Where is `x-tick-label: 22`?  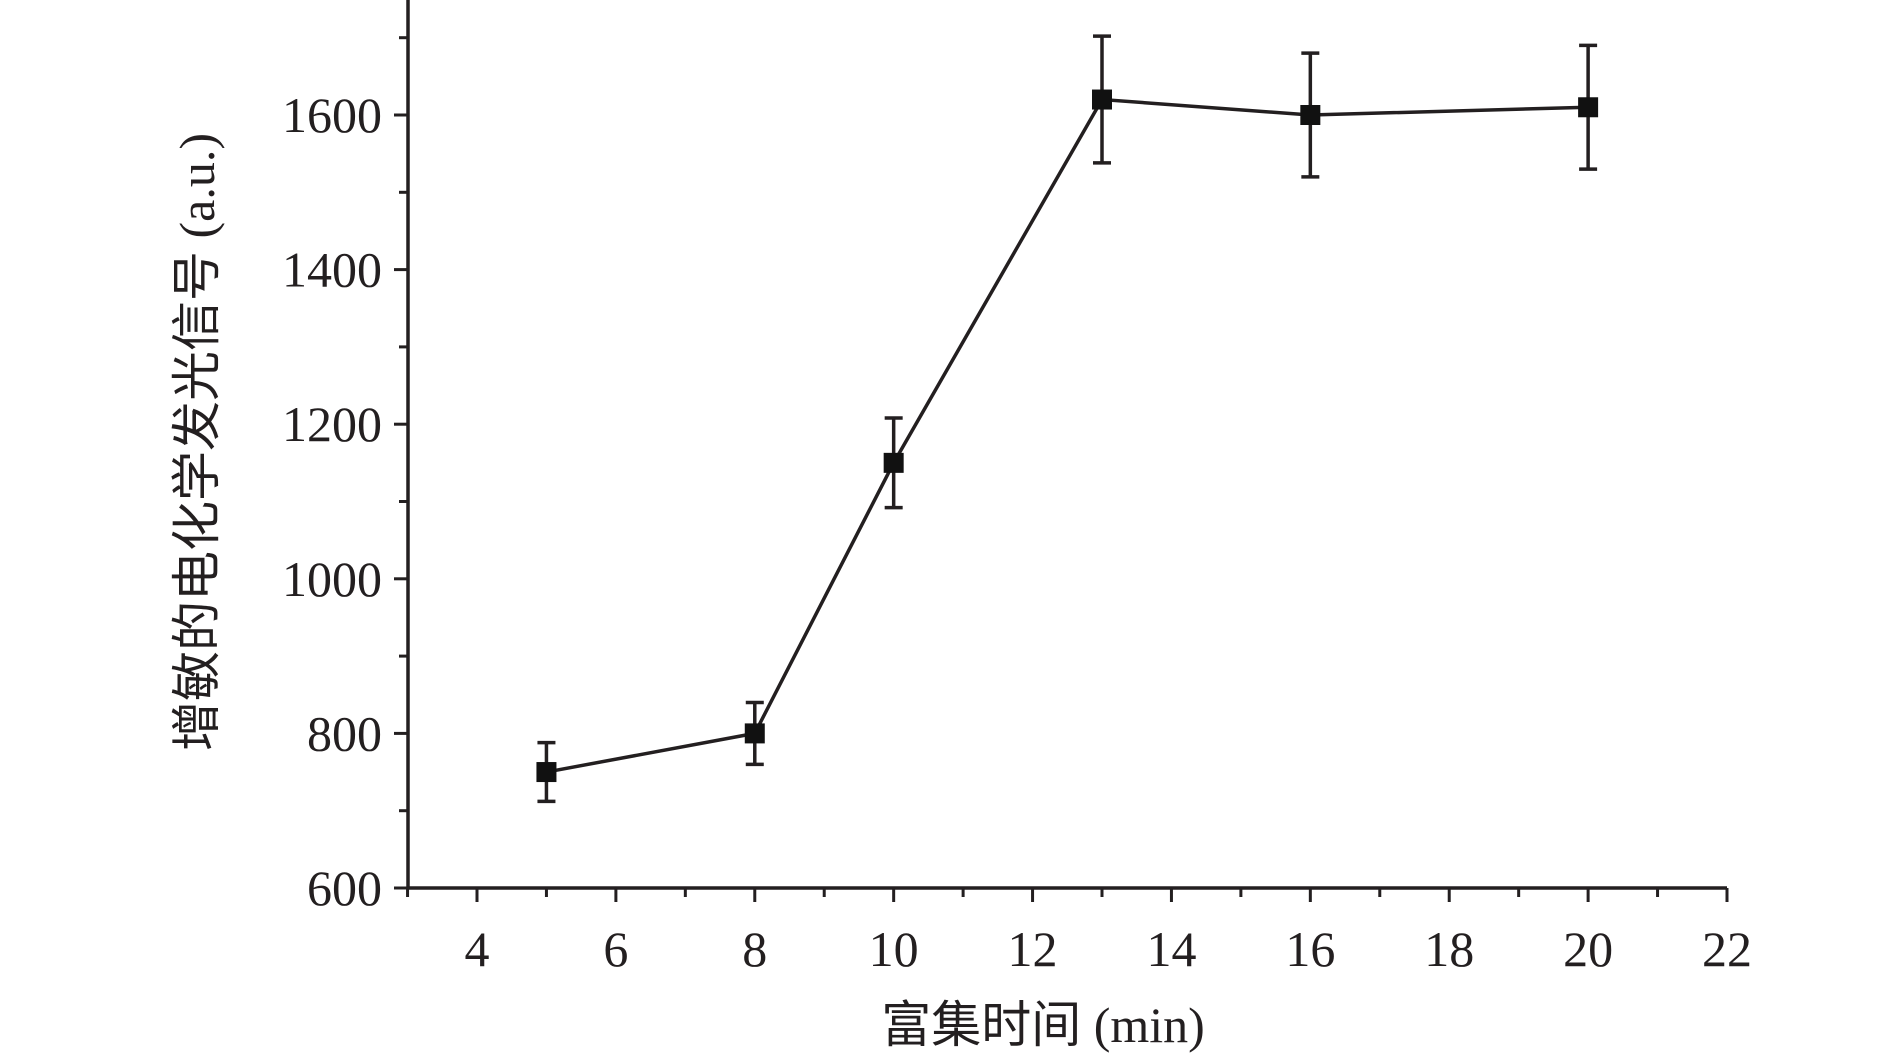 x-tick-label: 22 is located at coordinates (1727, 949).